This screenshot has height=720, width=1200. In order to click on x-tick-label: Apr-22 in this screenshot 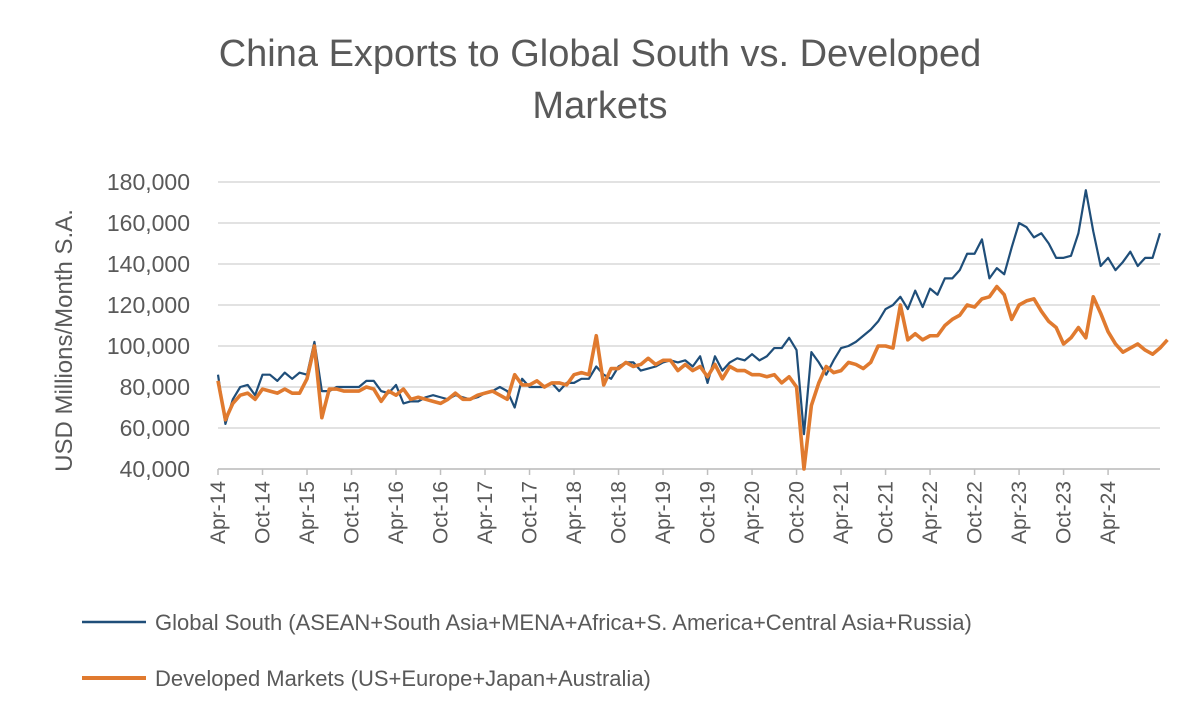, I will do `click(930, 512)`.